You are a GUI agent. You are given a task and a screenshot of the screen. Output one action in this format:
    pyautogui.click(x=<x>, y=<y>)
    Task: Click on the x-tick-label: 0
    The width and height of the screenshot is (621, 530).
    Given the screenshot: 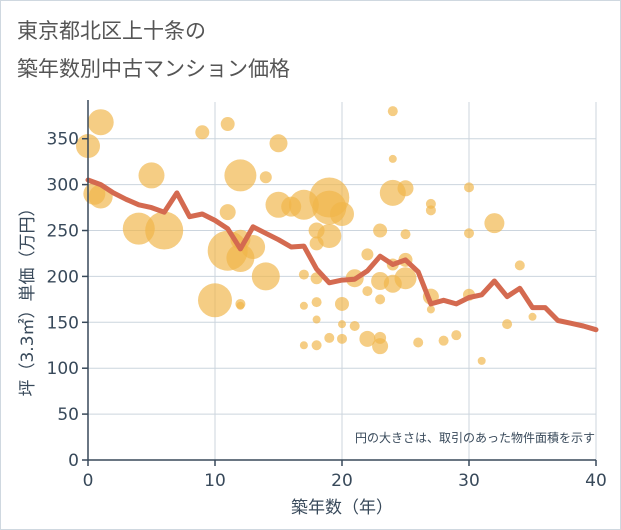 What is the action you would take?
    pyautogui.click(x=88, y=481)
    